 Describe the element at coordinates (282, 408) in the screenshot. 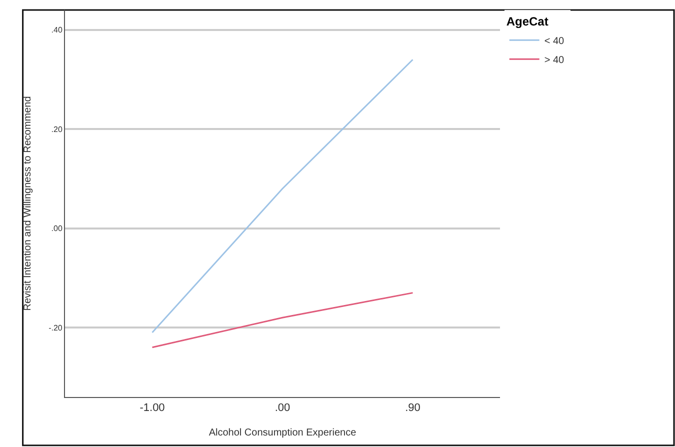

I see `x-tick-label: .00` at that location.